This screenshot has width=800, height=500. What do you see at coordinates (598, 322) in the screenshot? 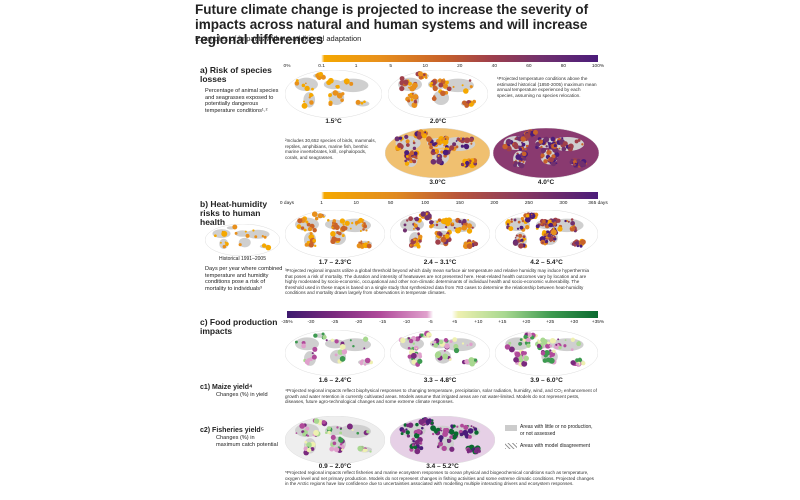
I see `scale-label: +35%` at bounding box center [598, 322].